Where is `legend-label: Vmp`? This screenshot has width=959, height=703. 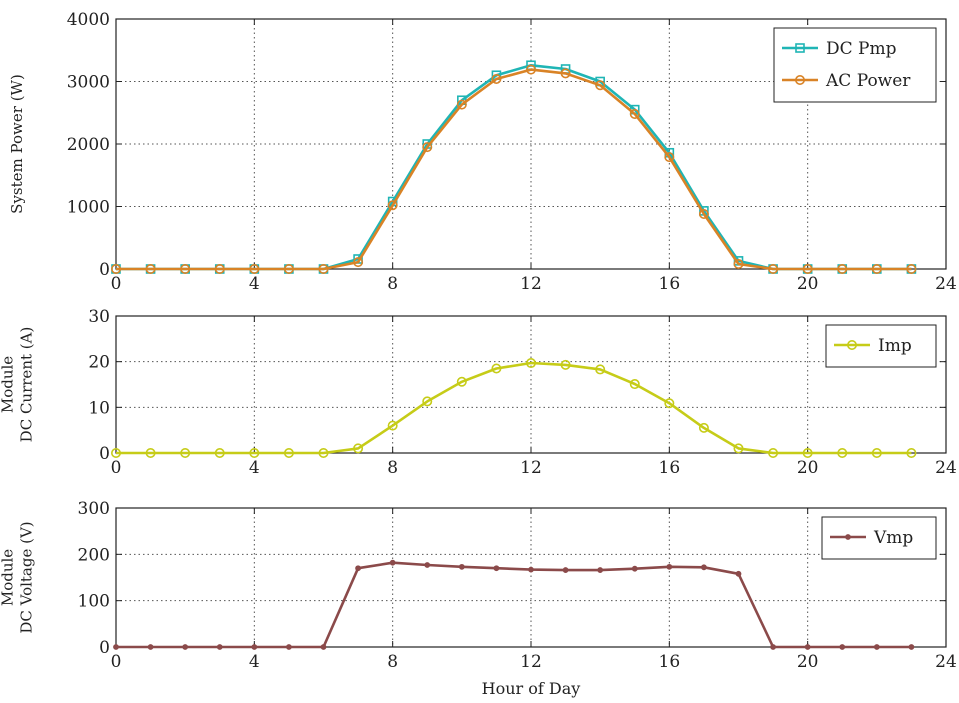
legend-label: Vmp is located at coordinates (893, 538).